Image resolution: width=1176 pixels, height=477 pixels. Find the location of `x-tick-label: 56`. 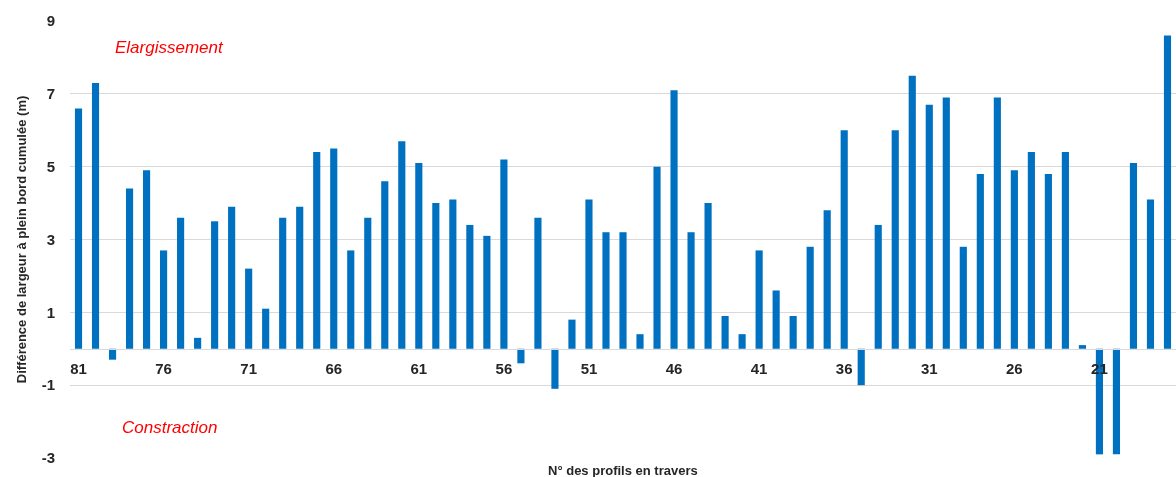

x-tick-label: 56 is located at coordinates (504, 368).